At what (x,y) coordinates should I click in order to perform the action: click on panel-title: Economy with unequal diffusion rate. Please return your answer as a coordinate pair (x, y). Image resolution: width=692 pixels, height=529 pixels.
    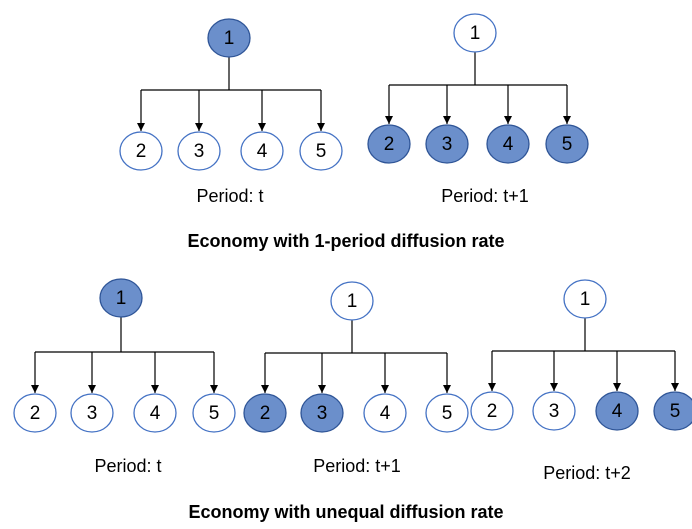
    Looking at the image, I should click on (345, 512).